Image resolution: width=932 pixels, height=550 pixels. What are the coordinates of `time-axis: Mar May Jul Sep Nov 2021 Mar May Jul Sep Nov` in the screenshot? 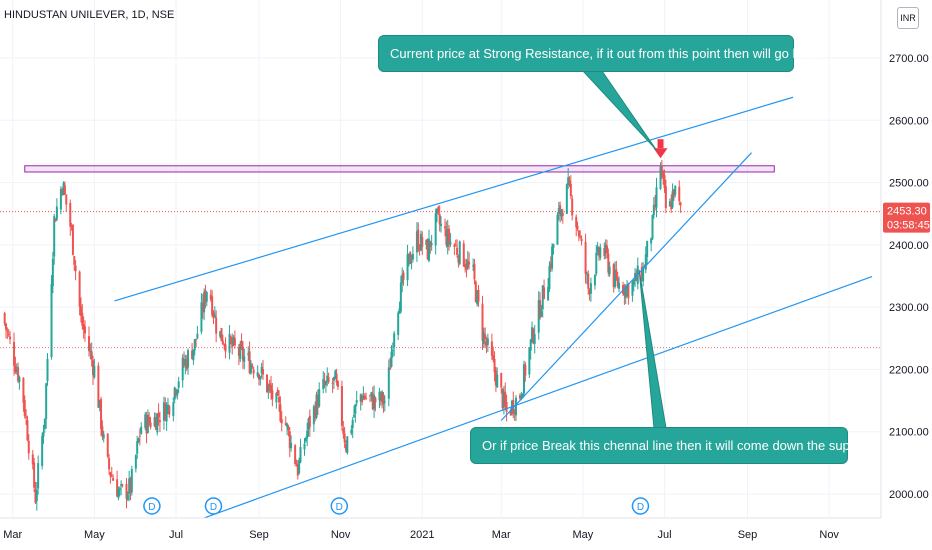 It's located at (440, 533).